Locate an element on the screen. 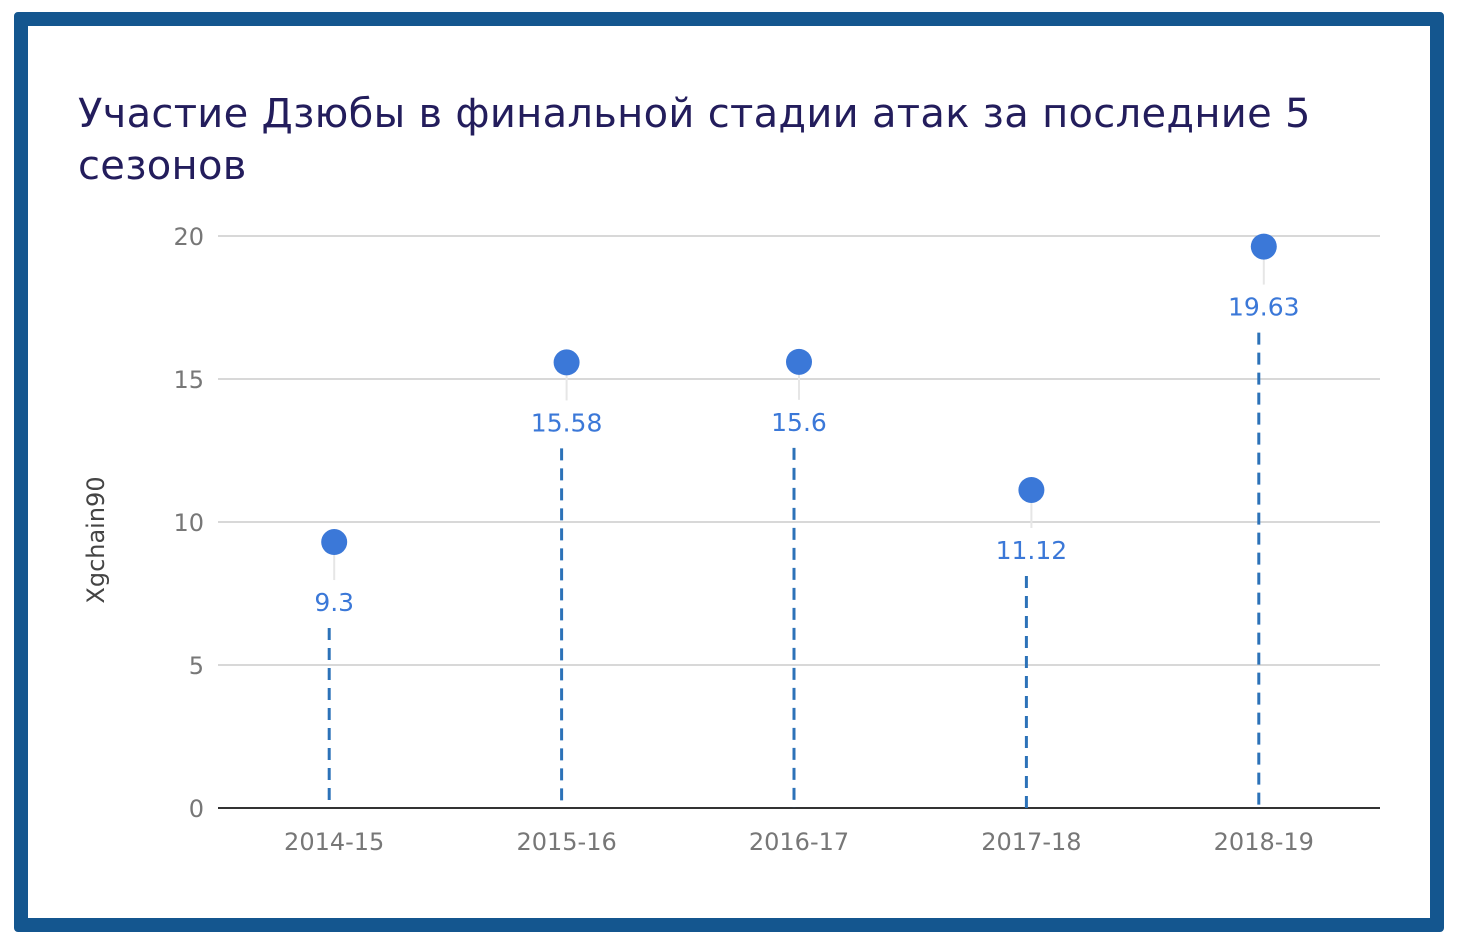  y-tick-label: 15 is located at coordinates (188, 380).